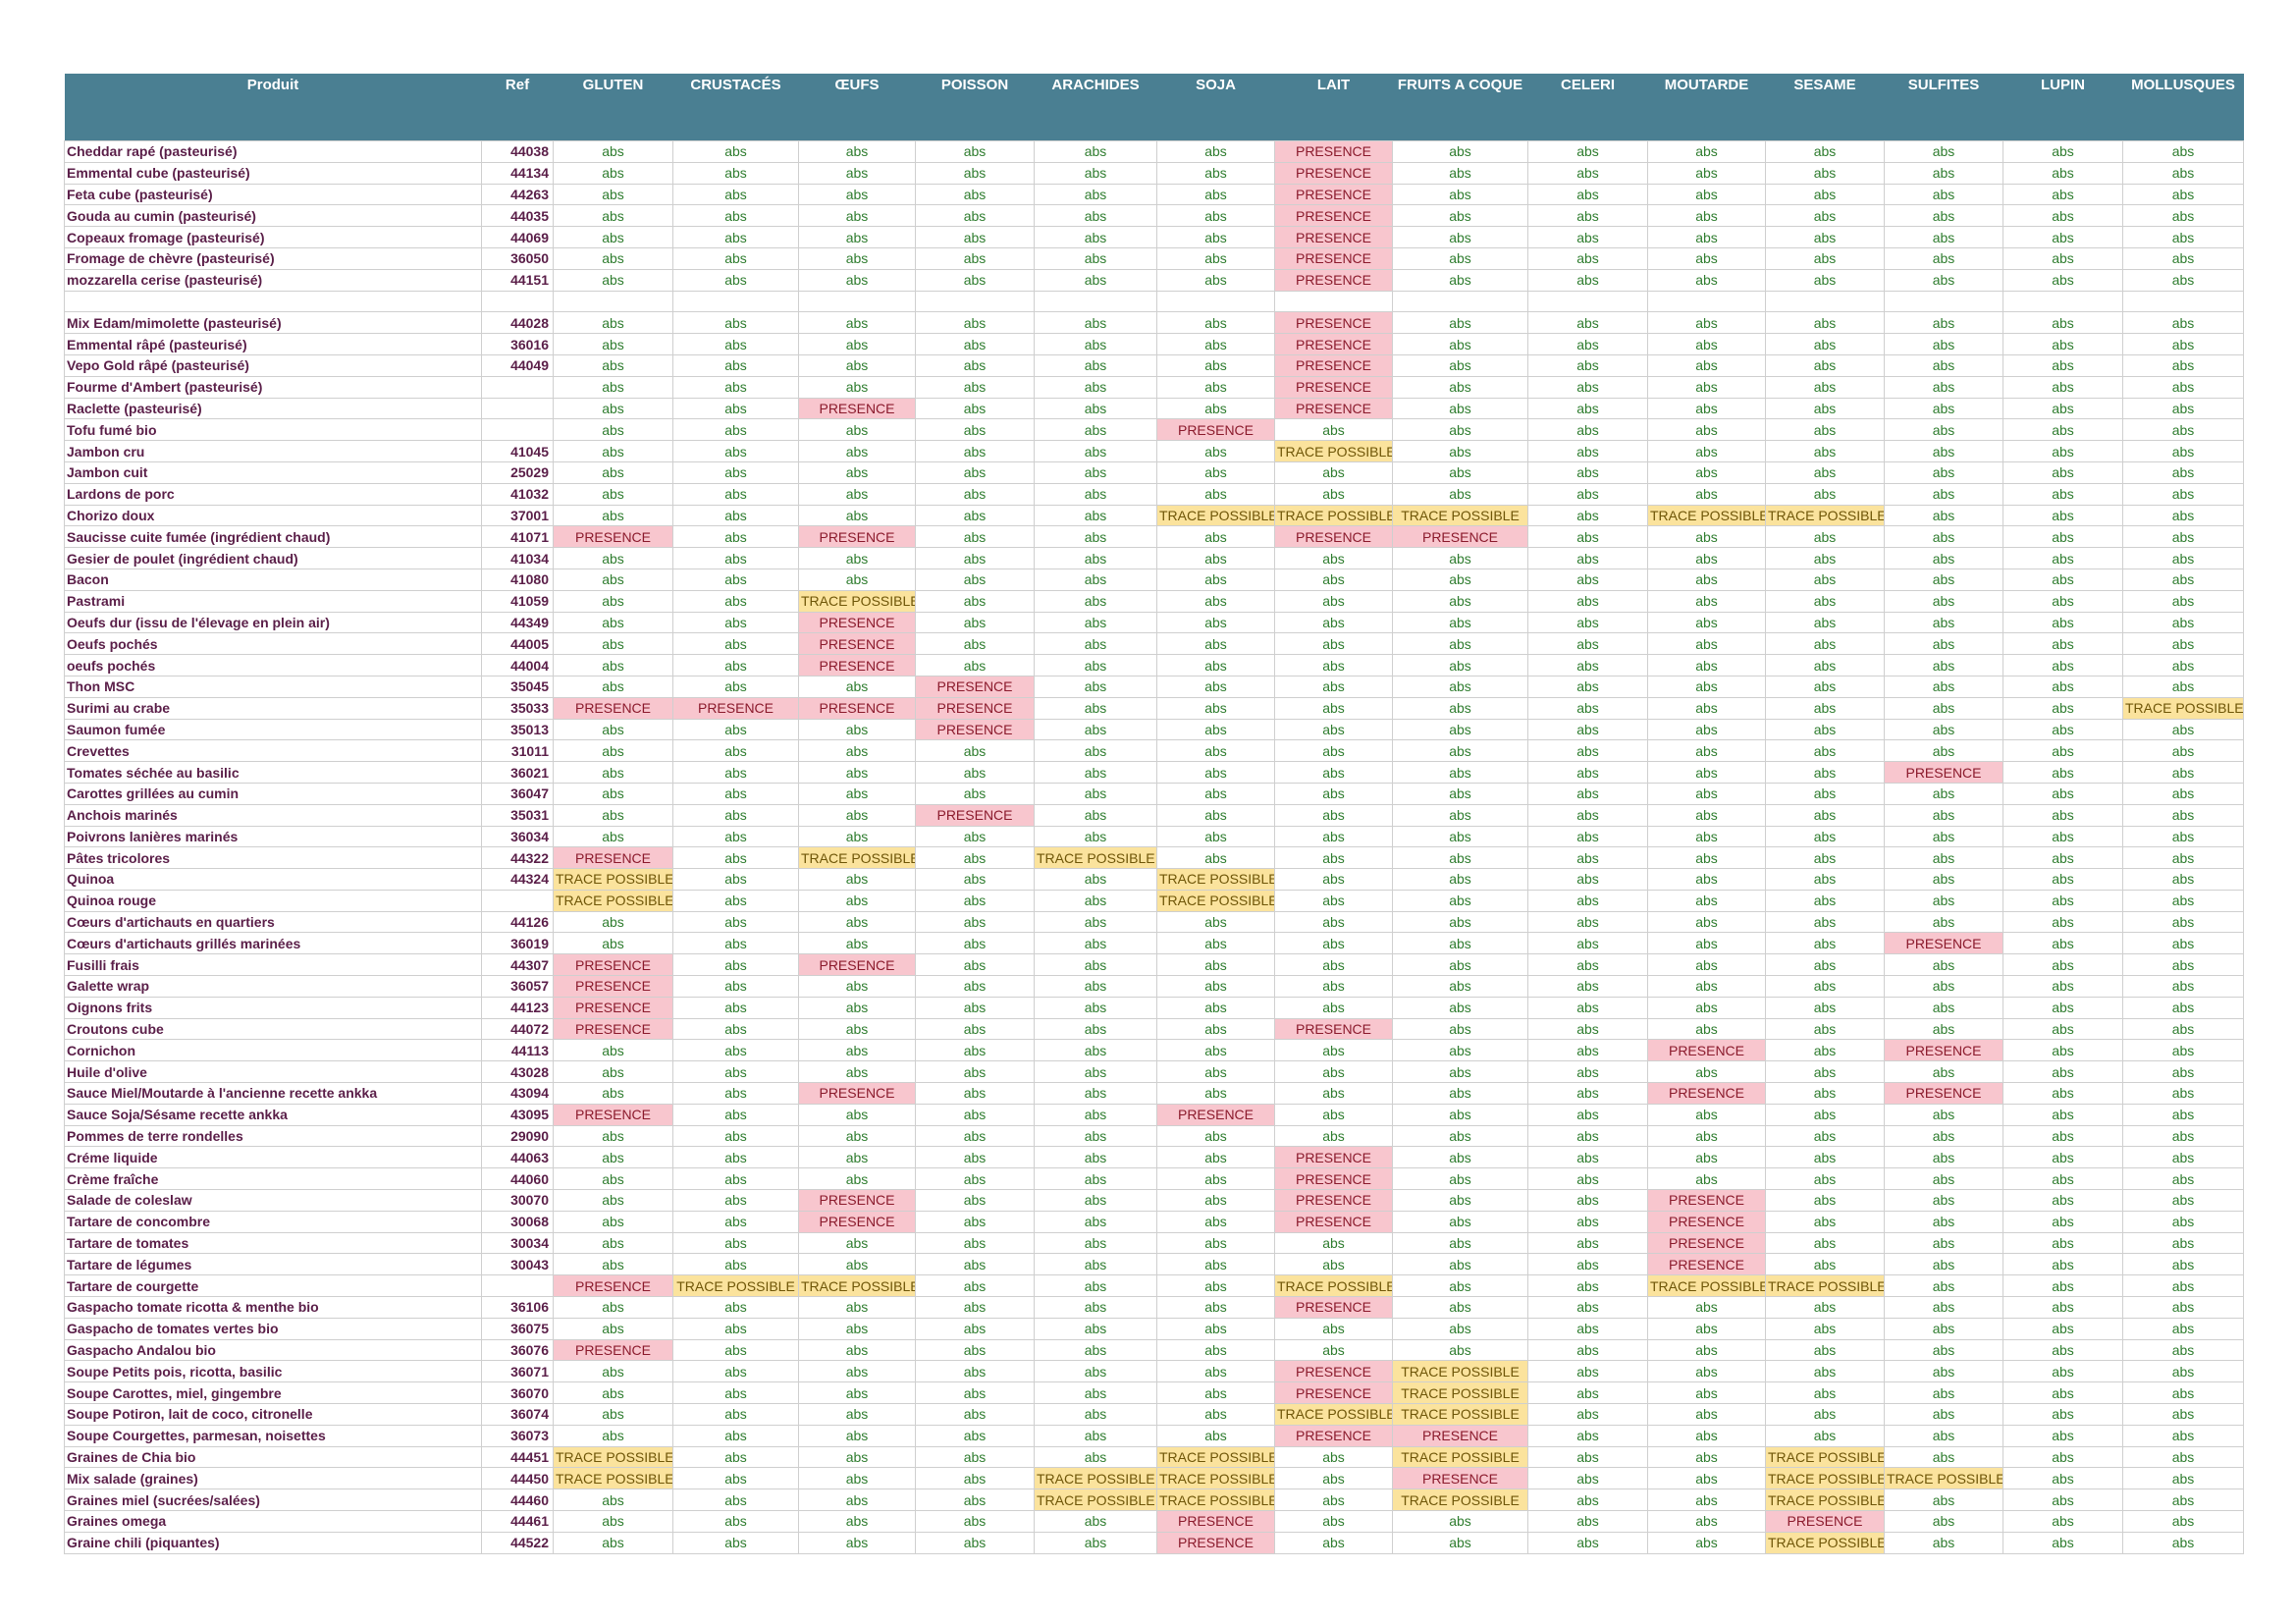 The image size is (2296, 1624). What do you see at coordinates (273, 1328) in the screenshot?
I see `product-name: Gaspacho de tomates vertes bio` at bounding box center [273, 1328].